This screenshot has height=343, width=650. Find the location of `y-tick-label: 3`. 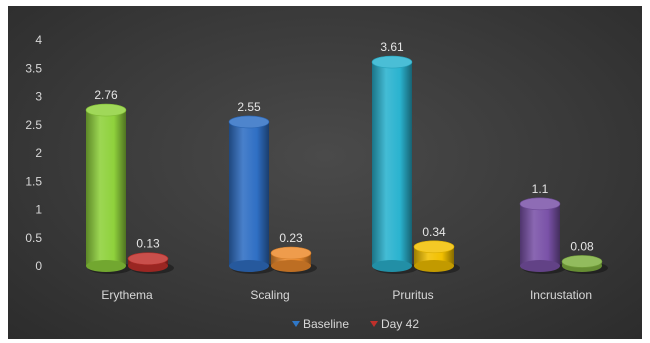

y-tick-label: 3 is located at coordinates (38, 97).